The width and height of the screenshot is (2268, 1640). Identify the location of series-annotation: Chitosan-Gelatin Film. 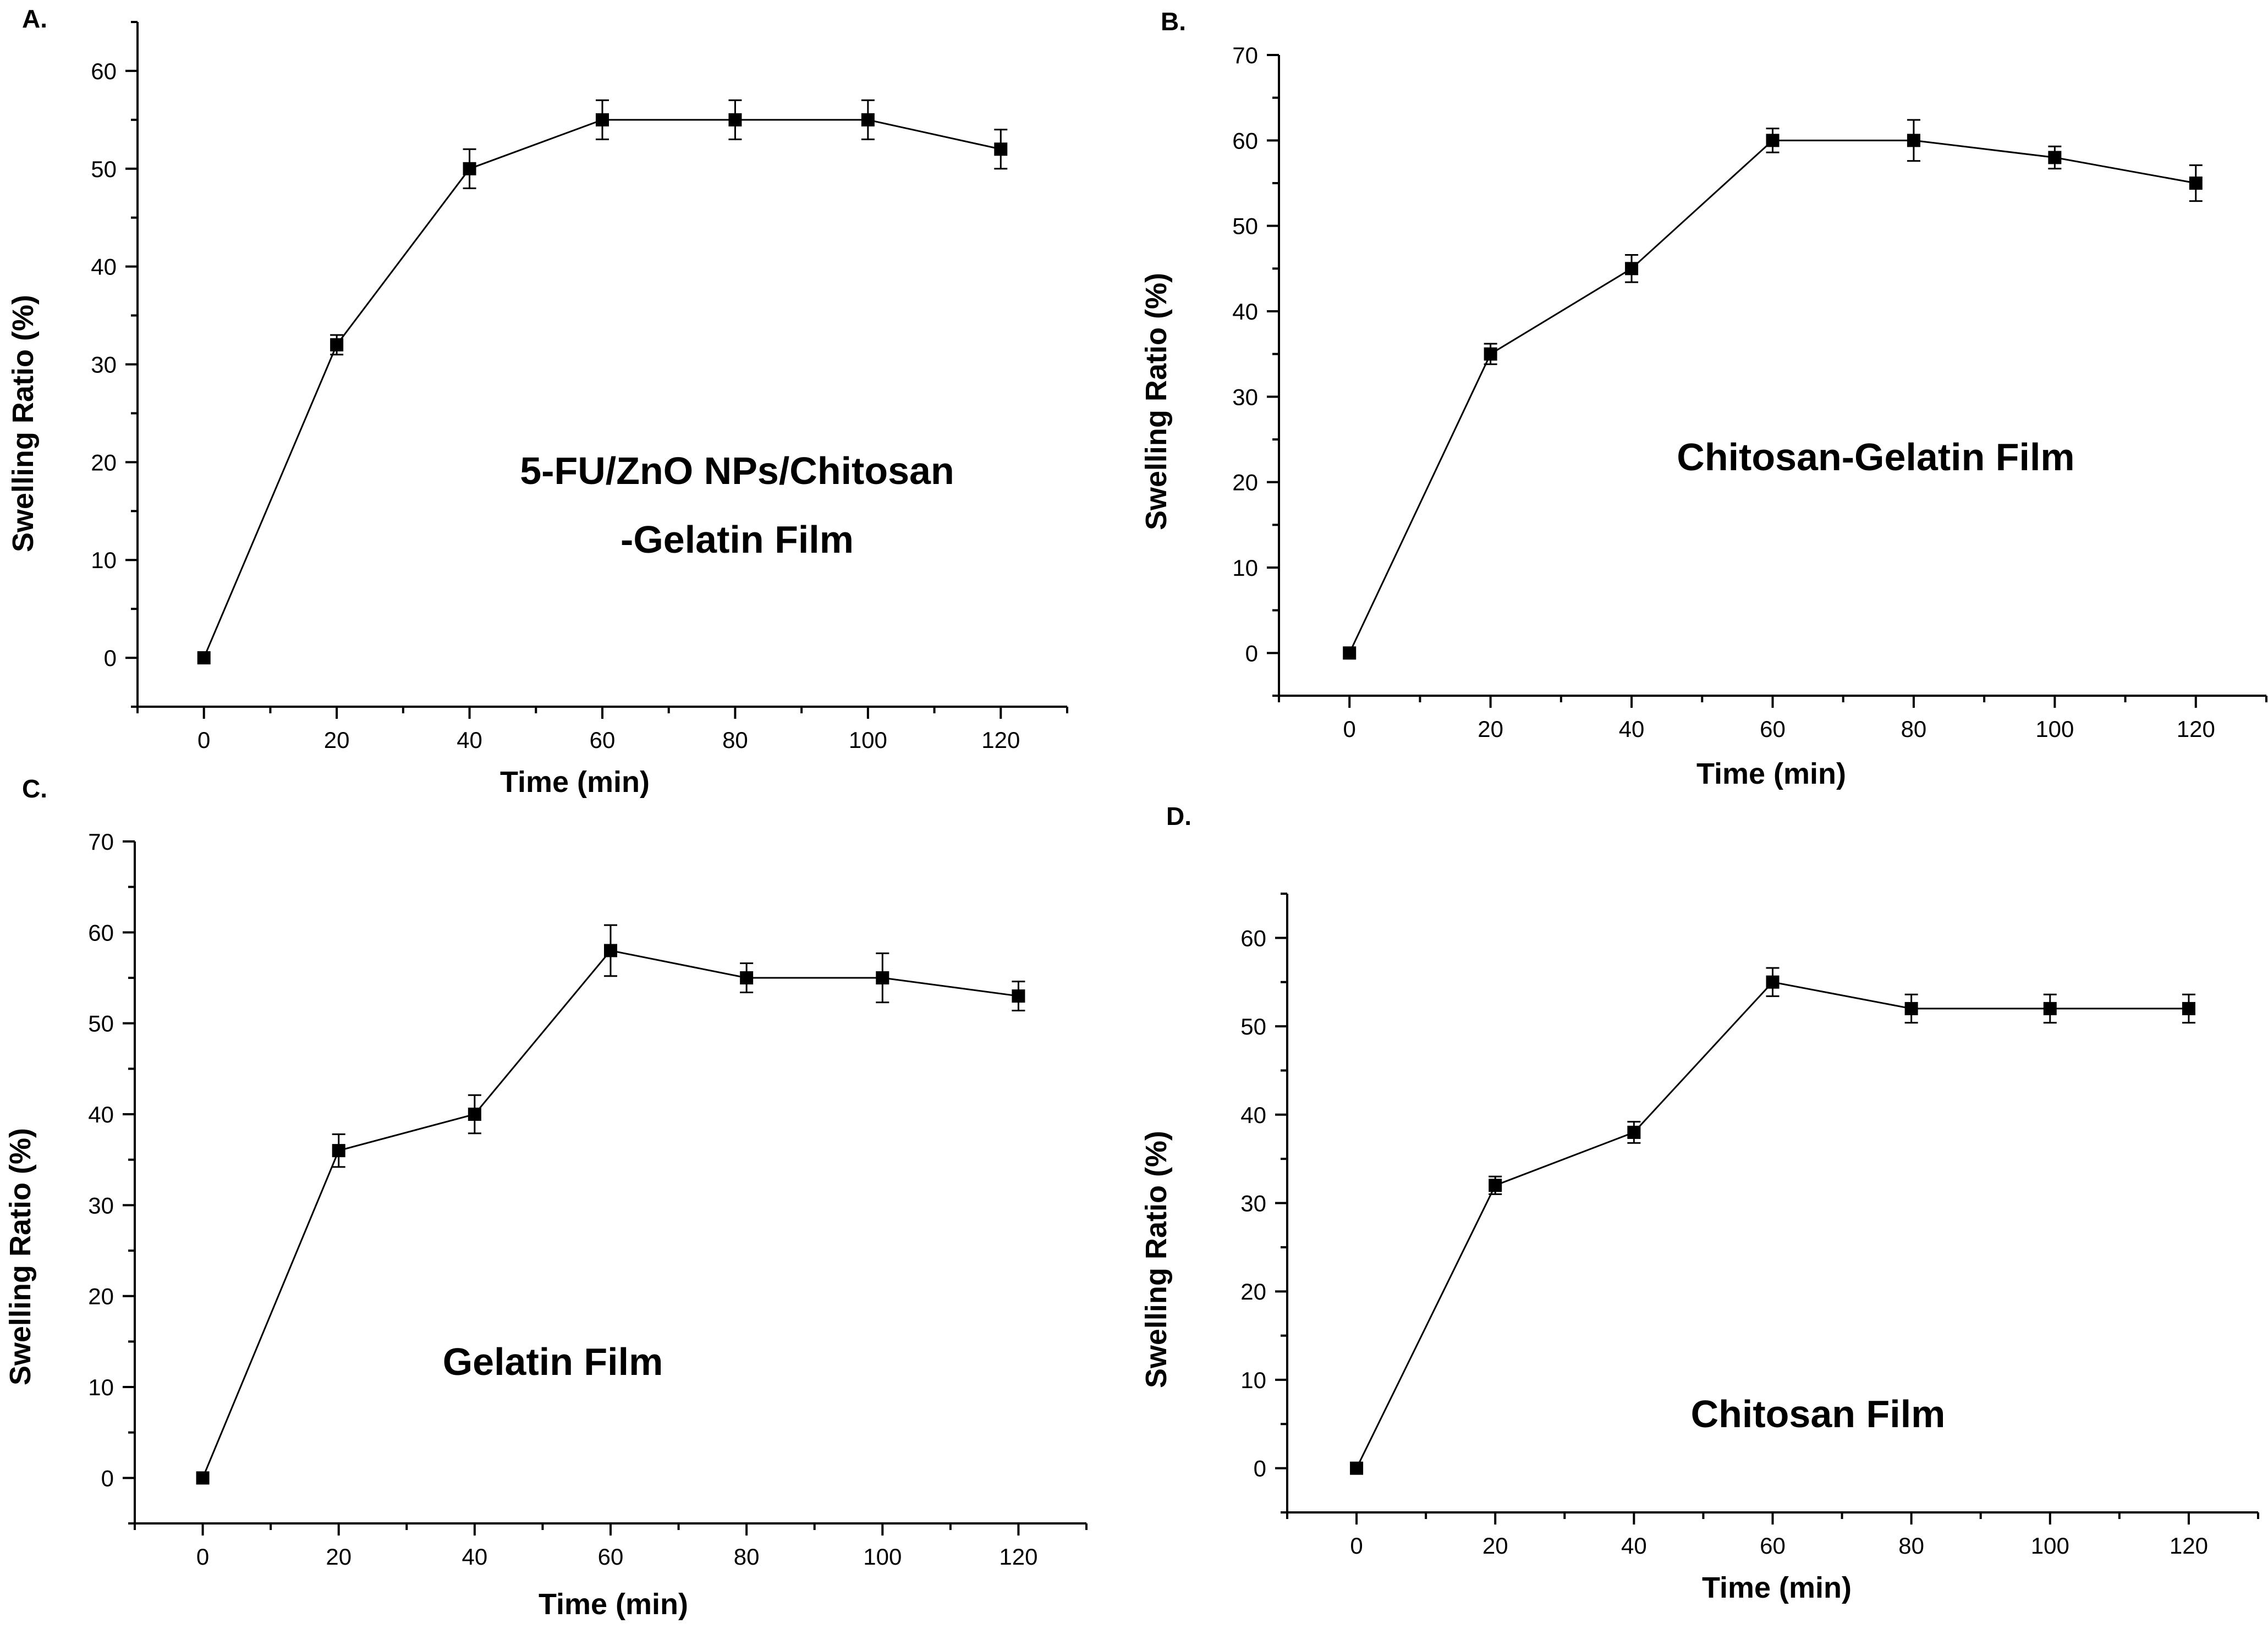
(1875, 457).